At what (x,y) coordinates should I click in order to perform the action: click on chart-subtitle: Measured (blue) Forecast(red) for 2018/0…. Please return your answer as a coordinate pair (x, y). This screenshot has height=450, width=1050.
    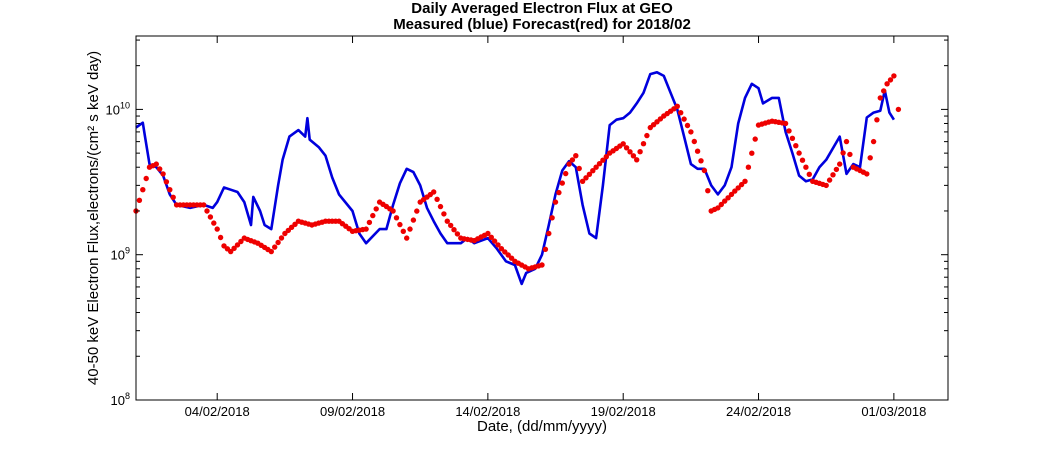
    Looking at the image, I should click on (542, 24).